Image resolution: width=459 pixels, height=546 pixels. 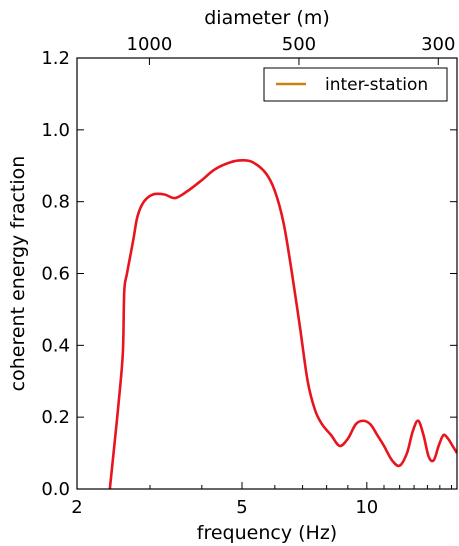 What do you see at coordinates (18, 274) in the screenshot?
I see `y-axis-label: coherent energy fraction` at bounding box center [18, 274].